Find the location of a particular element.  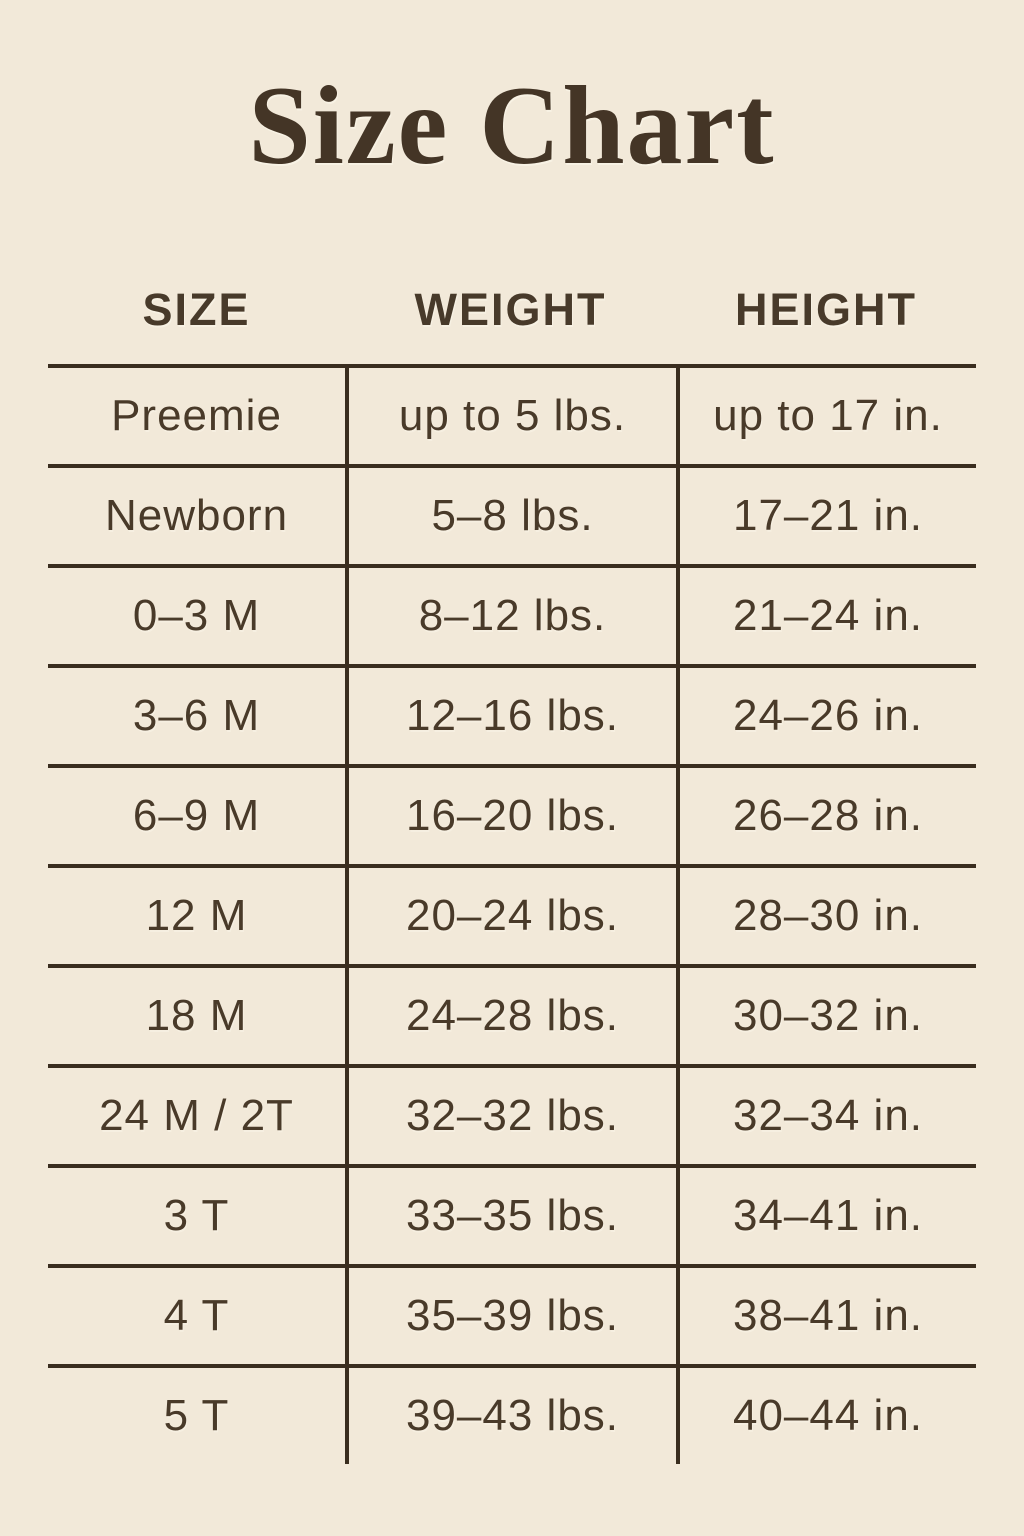

table-row: 0–3 M 8–12 lbs. 21–24 in. is located at coordinates (512, 614).